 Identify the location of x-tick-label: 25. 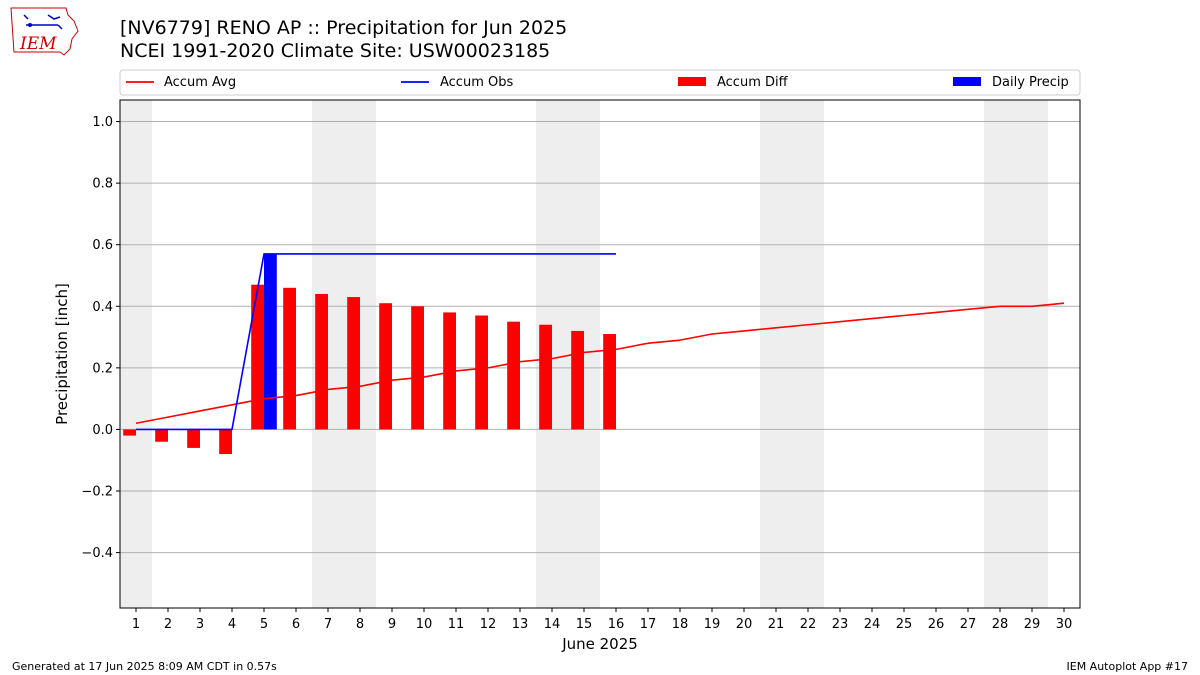
(904, 624).